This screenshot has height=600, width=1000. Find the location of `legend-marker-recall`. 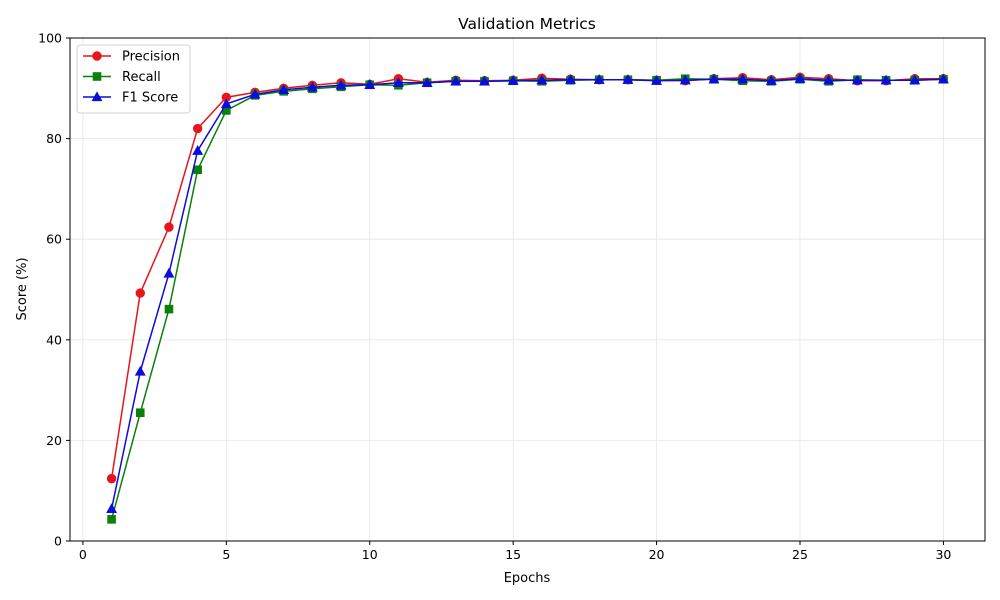

legend-marker-recall is located at coordinates (97, 76).